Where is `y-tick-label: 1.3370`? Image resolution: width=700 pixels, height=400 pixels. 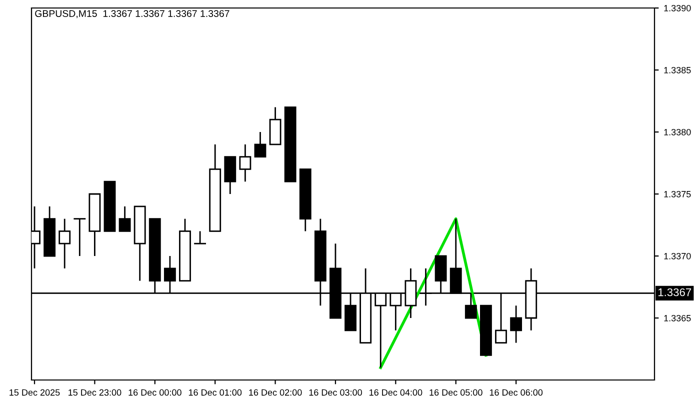
y-tick-label: 1.3370 is located at coordinates (677, 256).